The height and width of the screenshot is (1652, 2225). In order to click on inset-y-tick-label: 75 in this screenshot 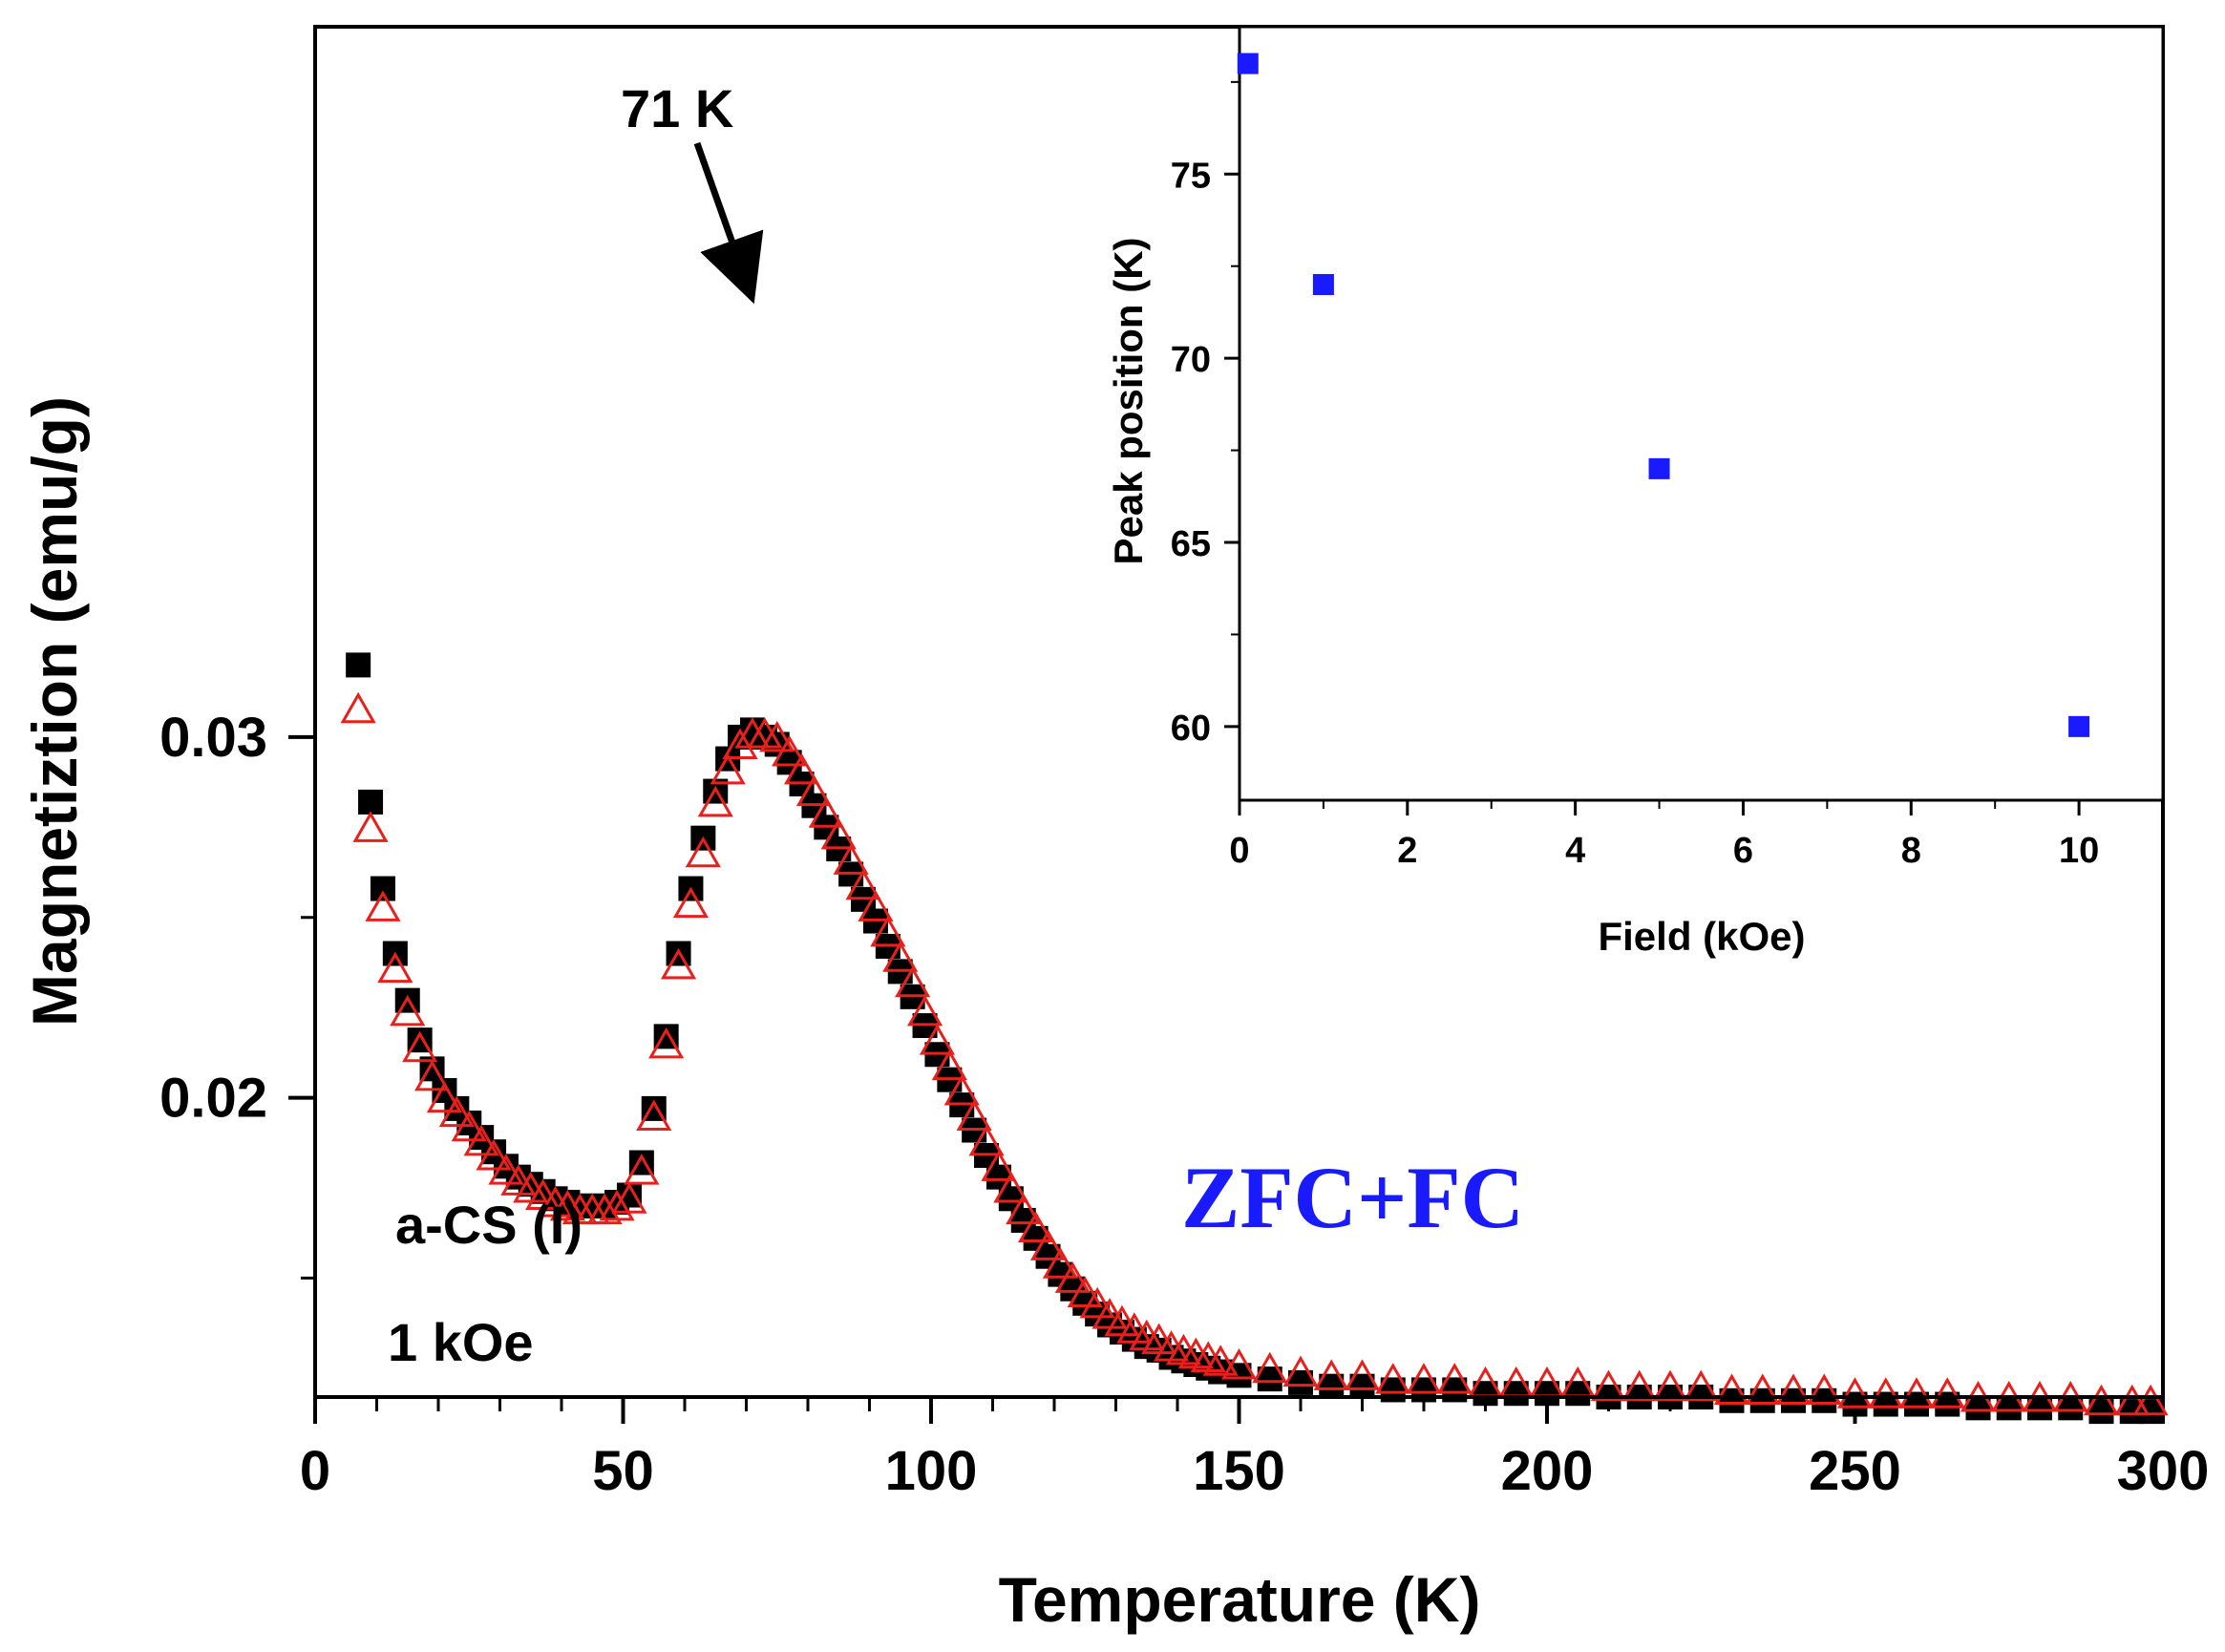, I will do `click(1191, 176)`.